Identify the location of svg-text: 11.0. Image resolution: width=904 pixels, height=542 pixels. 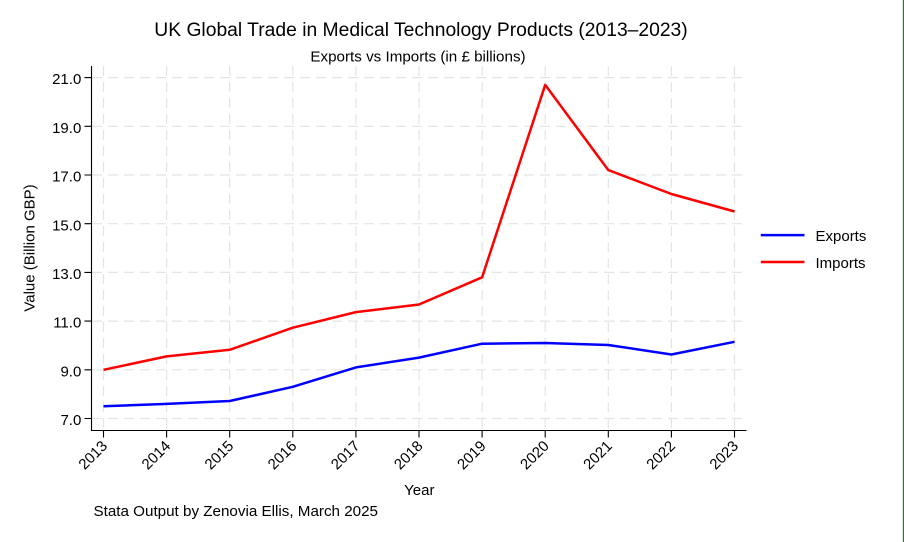
(67, 323).